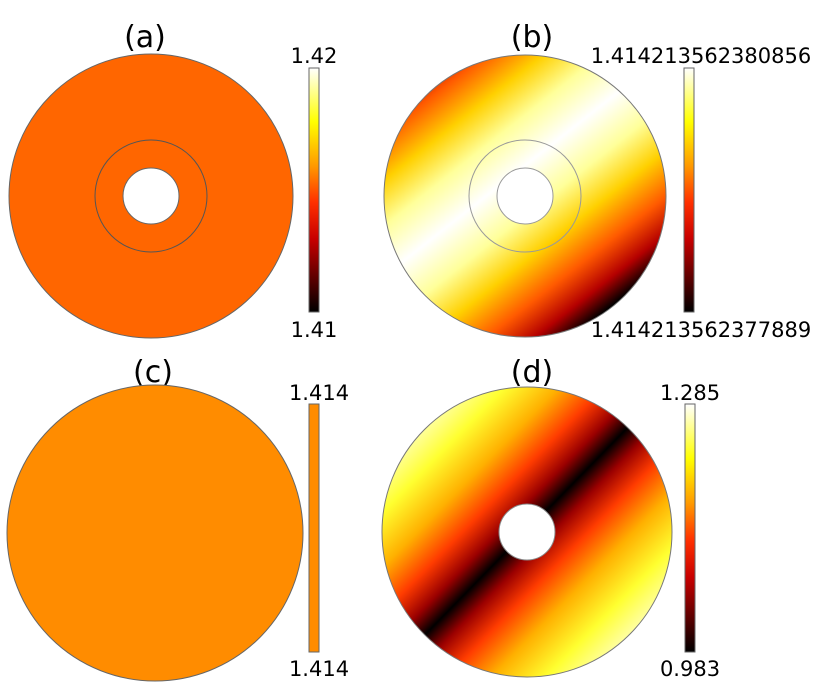 The width and height of the screenshot is (818, 691). Describe the element at coordinates (314, 528) in the screenshot. I see `panel-c-colorbar` at that location.